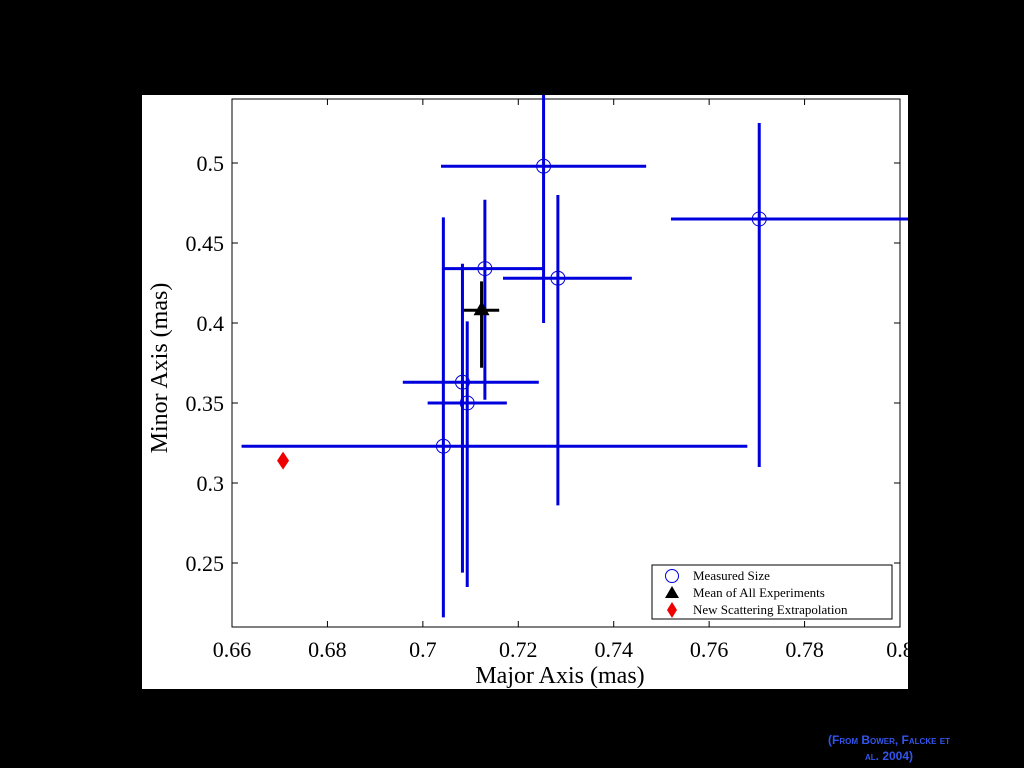 The image size is (1024, 768). Describe the element at coordinates (889, 740) in the screenshot. I see `citation-line-1: (From Bower, Falcke et` at that location.